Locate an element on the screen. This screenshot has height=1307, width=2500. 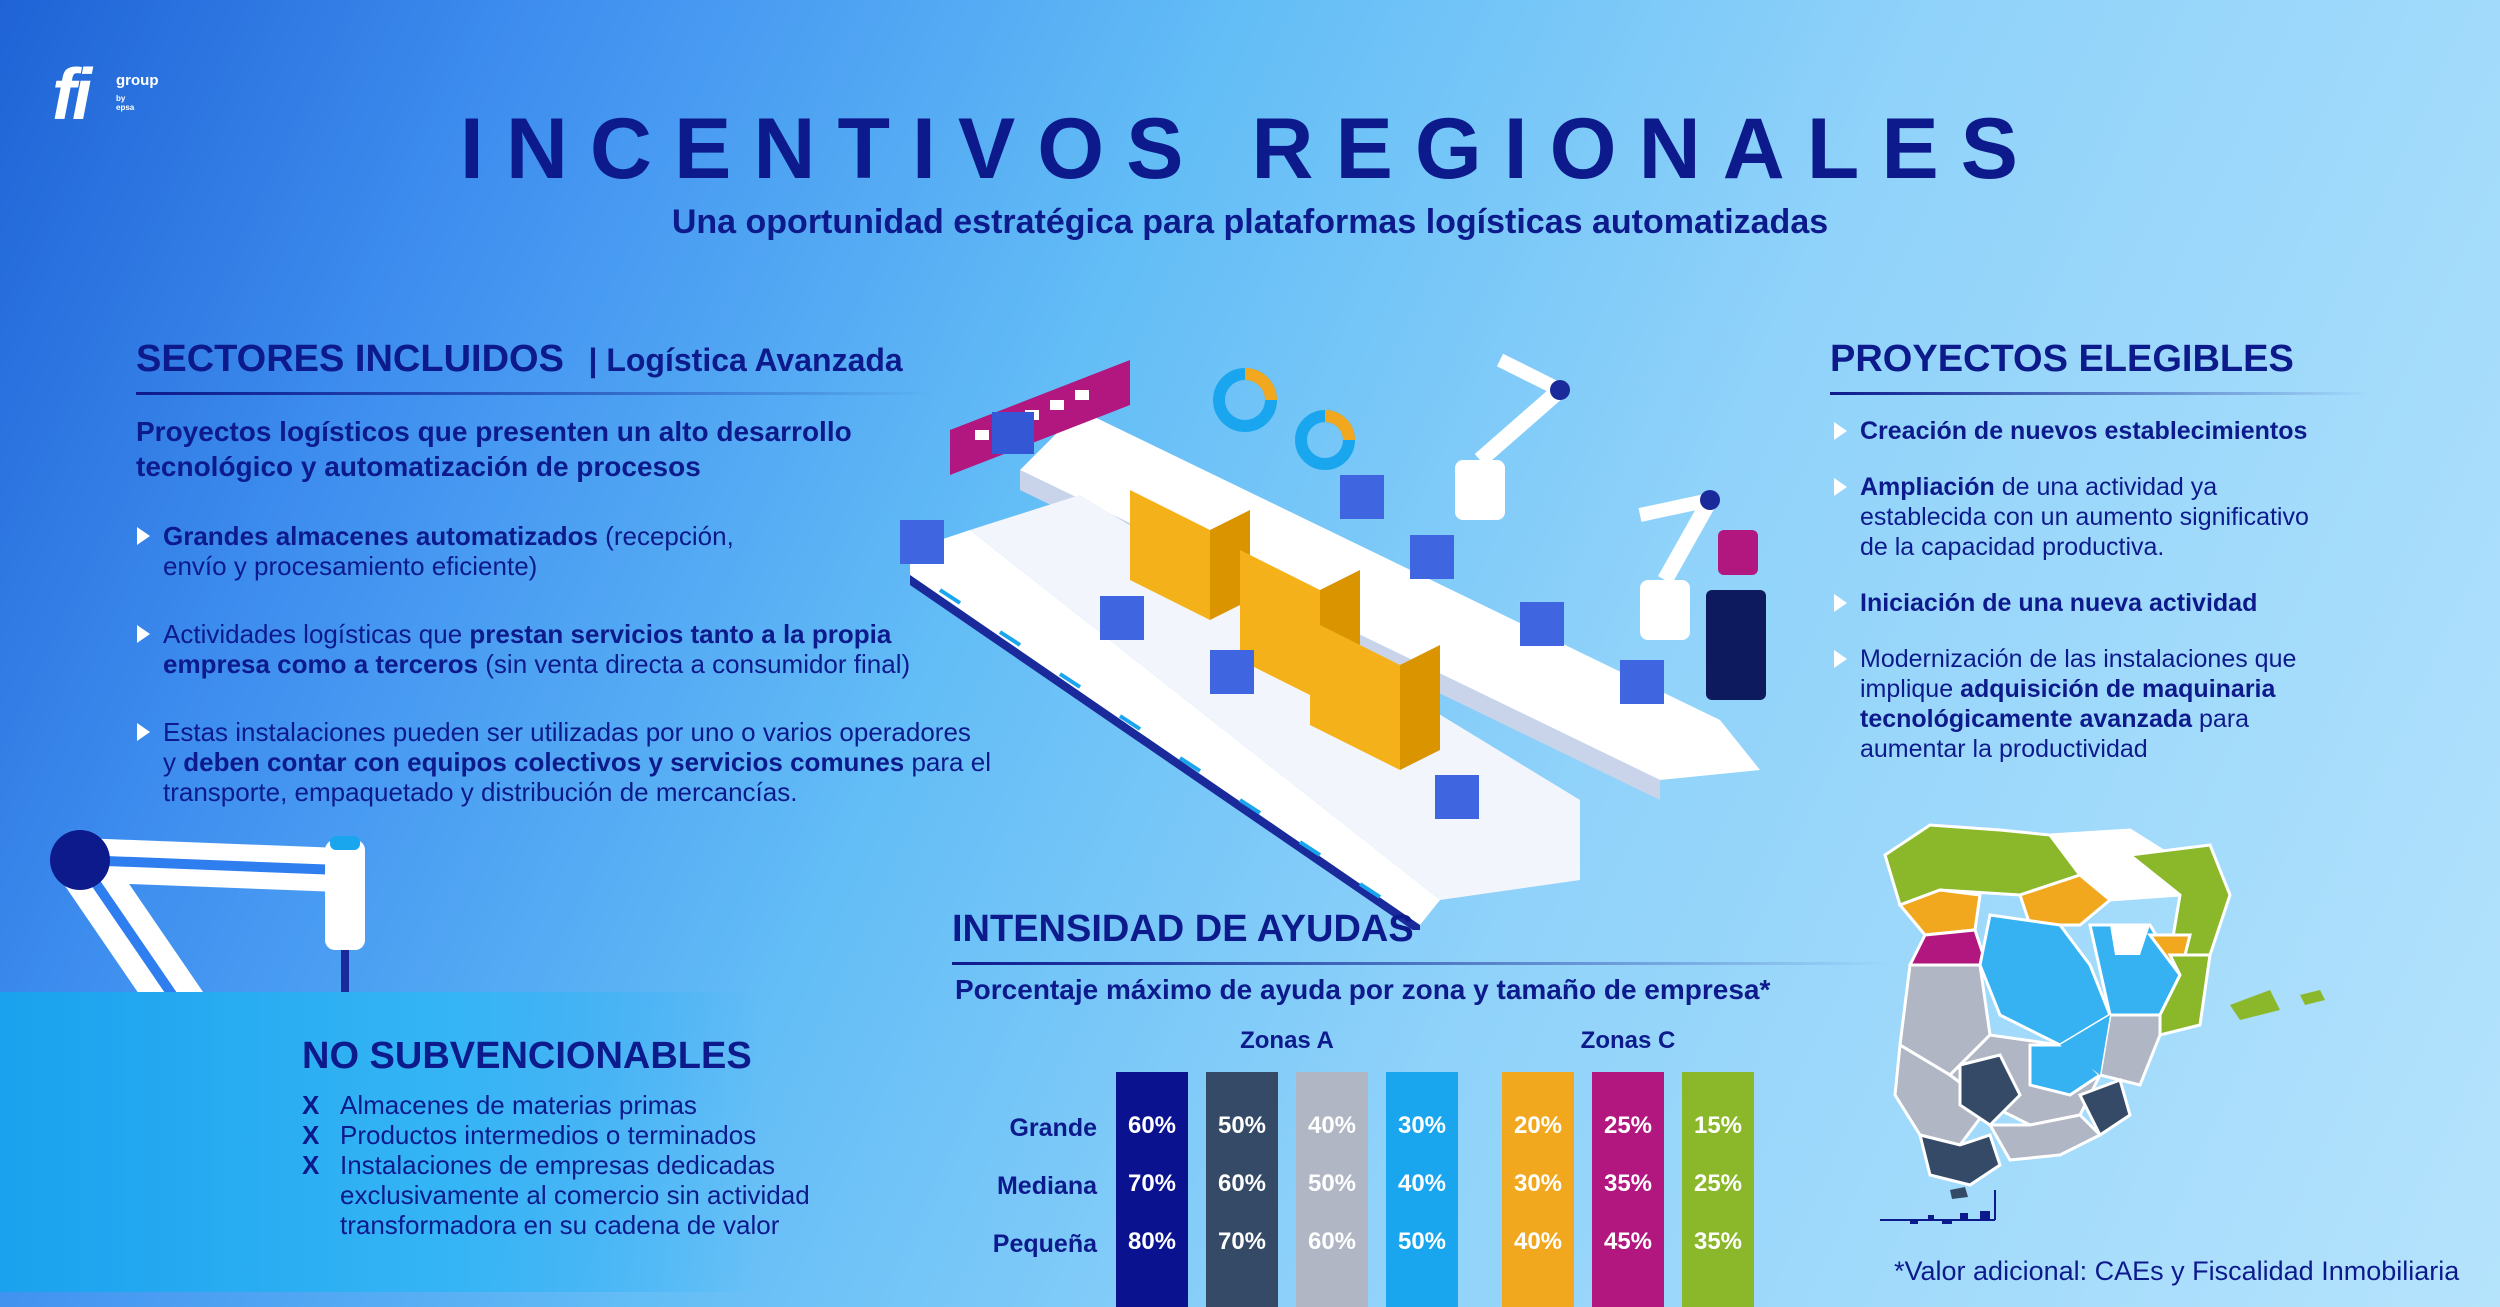
blue-cubes is located at coordinates (1282, 615).